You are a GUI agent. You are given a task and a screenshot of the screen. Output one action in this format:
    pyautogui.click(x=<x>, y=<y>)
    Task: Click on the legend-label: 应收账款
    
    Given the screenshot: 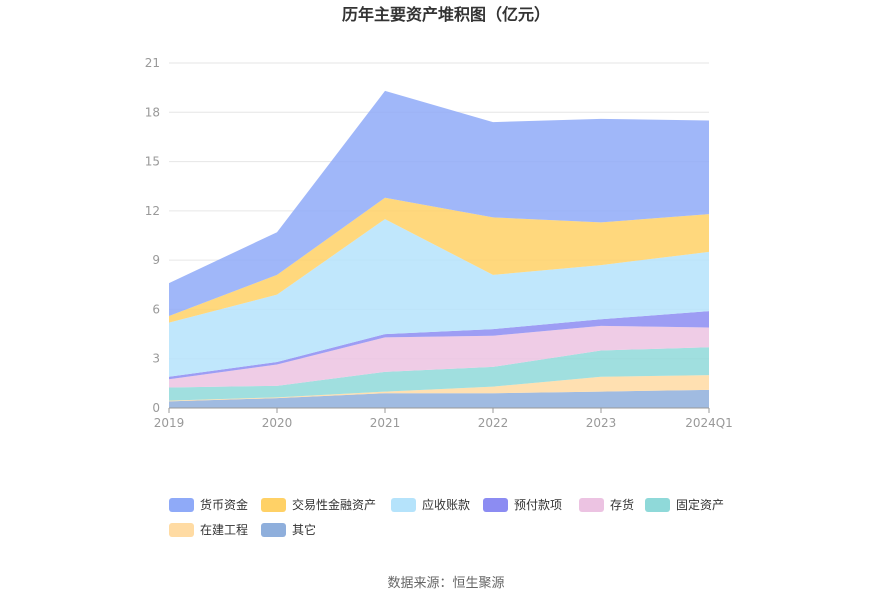 What is the action you would take?
    pyautogui.click(x=446, y=504)
    